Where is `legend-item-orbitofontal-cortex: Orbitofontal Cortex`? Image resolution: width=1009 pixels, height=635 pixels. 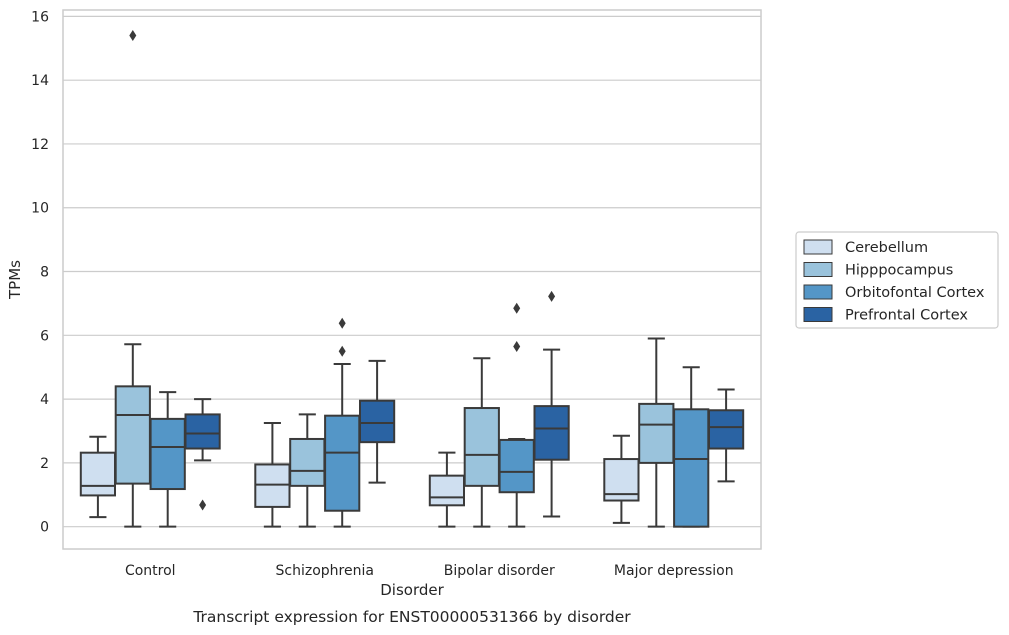 legend-item-orbitofontal-cortex: Orbitofontal Cortex is located at coordinates (894, 292).